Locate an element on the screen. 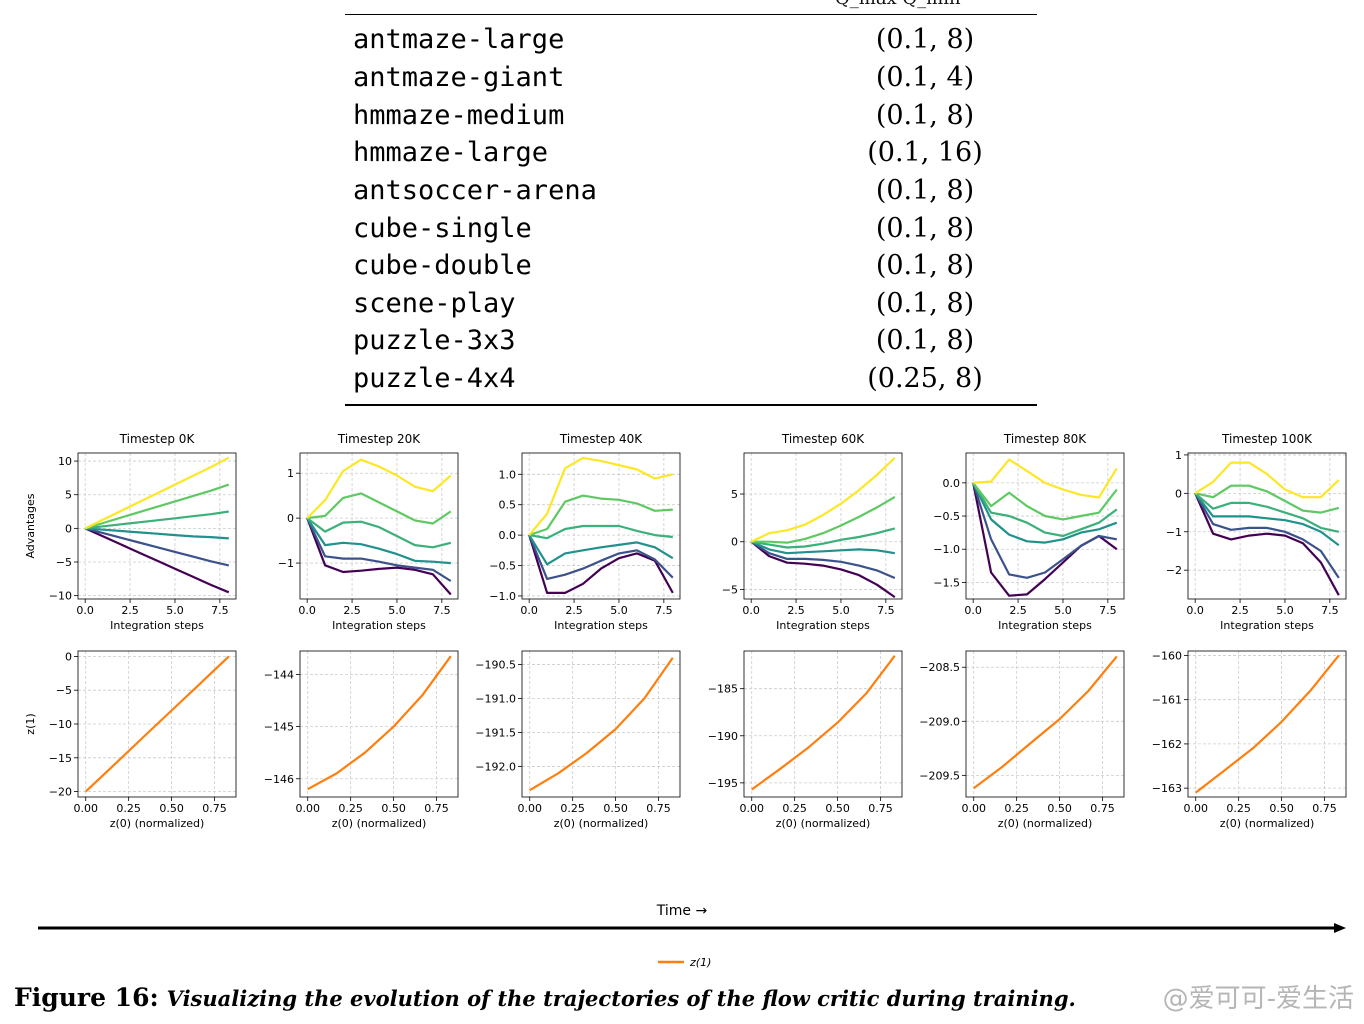 This screenshot has width=1364, height=1024. y-tick-label: −20 is located at coordinates (60, 792).